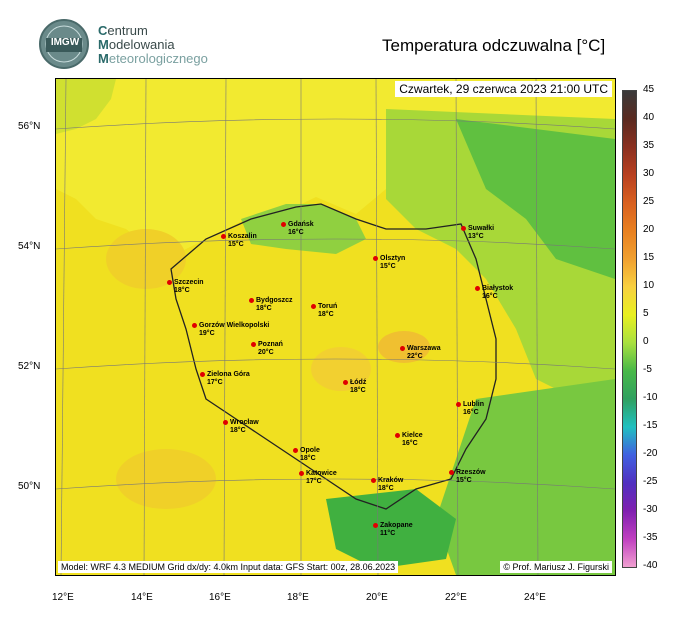  I want to click on lon-label-14: 14°E, so click(142, 597).